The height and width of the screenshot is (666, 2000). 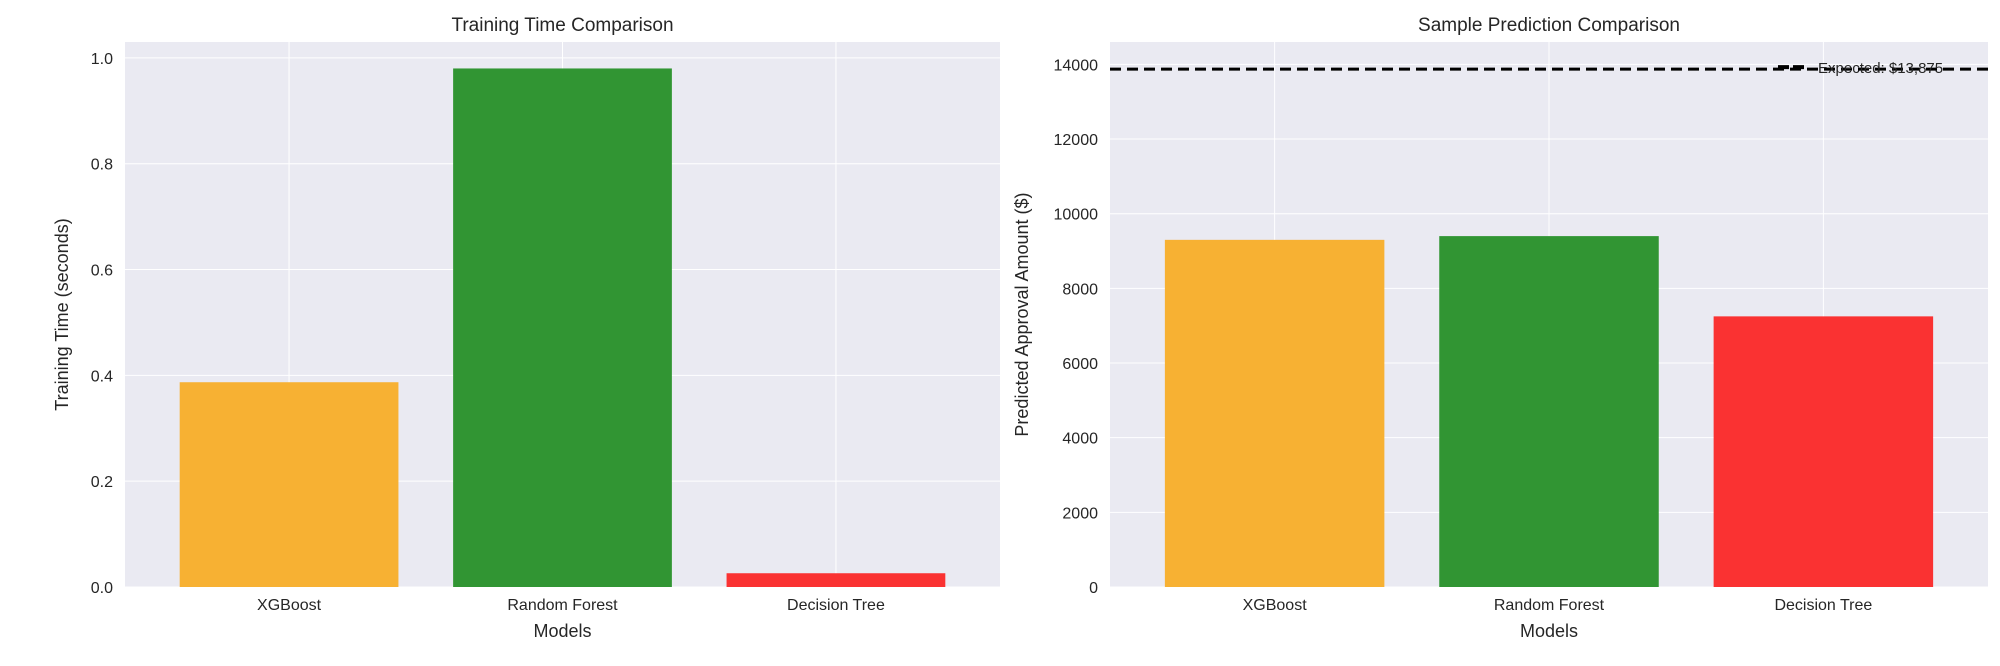 What do you see at coordinates (102, 271) in the screenshot?
I see `chart1-y-tick-label: 0.6` at bounding box center [102, 271].